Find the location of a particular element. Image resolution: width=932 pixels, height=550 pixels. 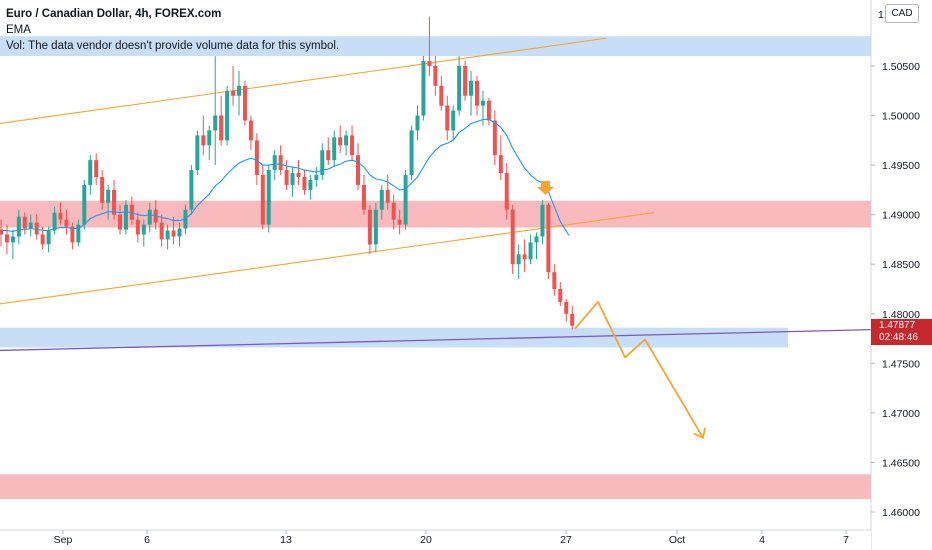

ema-label: EMA is located at coordinates (18, 30).